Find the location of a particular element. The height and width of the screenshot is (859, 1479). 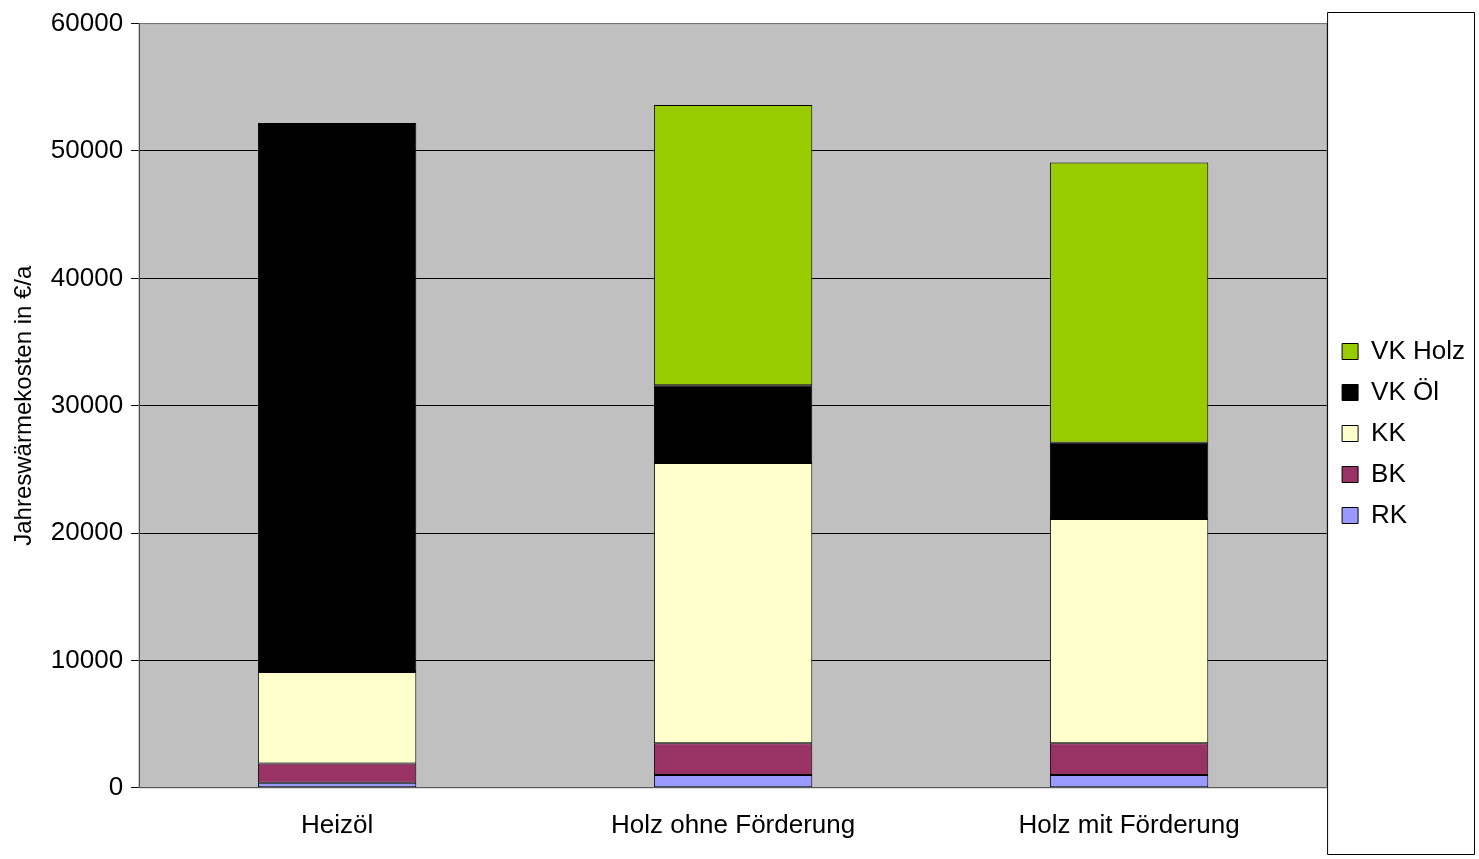

y-tick-label: 30000 is located at coordinates (87, 403).